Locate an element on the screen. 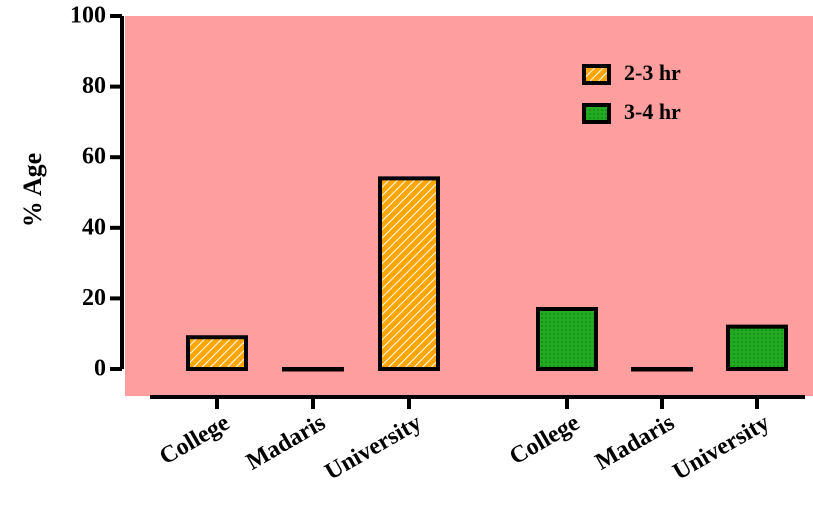 The height and width of the screenshot is (525, 813). y-tick-label: 80 is located at coordinates (94, 86).